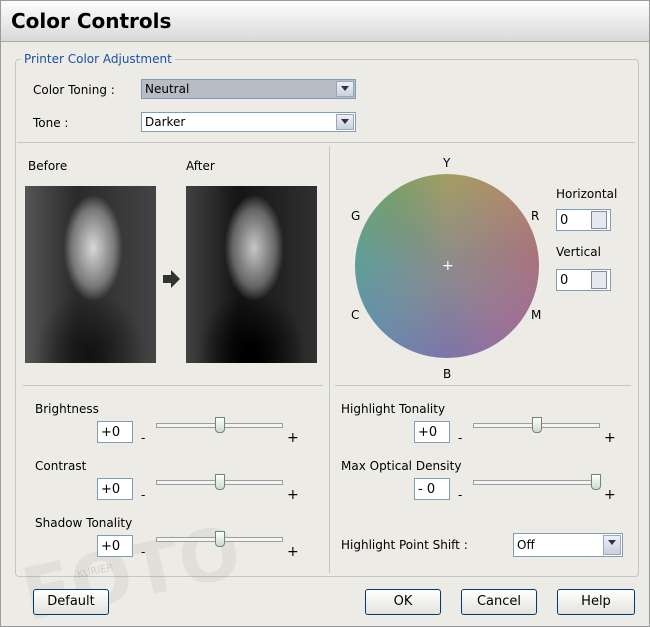 Image resolution: width=650 pixels, height=627 pixels. I want to click on button: OK, so click(403, 602).